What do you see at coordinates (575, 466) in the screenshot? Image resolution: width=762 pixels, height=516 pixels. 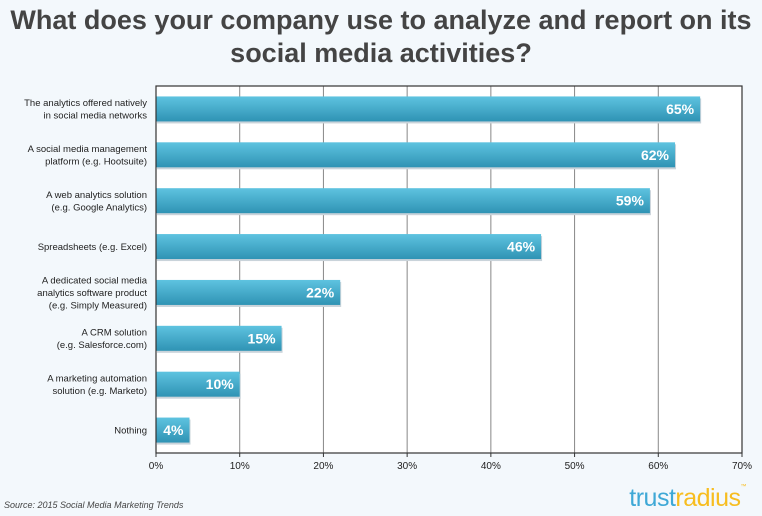 I see `x-tick-label: 50%` at bounding box center [575, 466].